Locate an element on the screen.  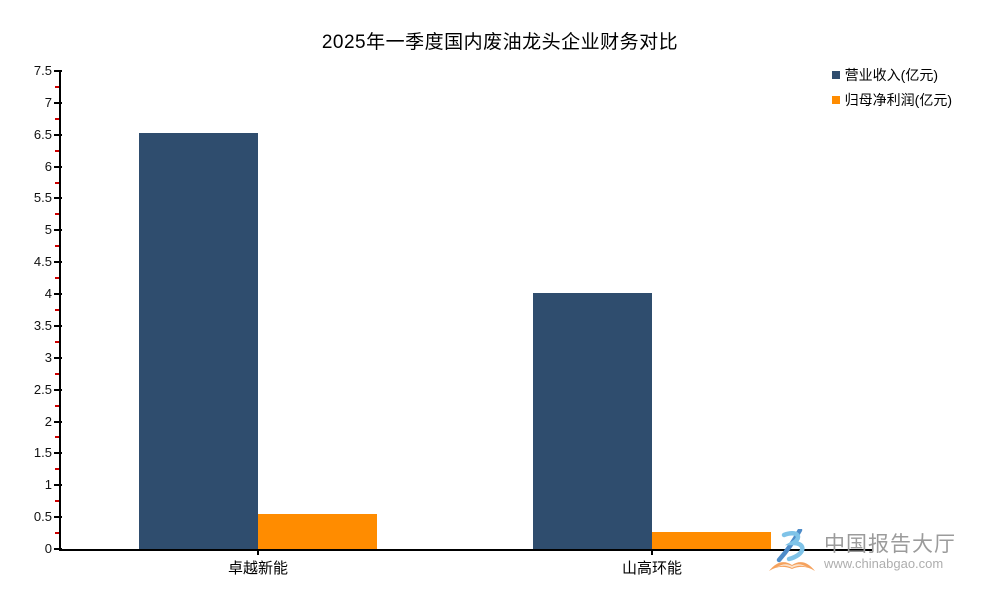
y-axis-tick-label: 3.5 is located at coordinates (42, 325).